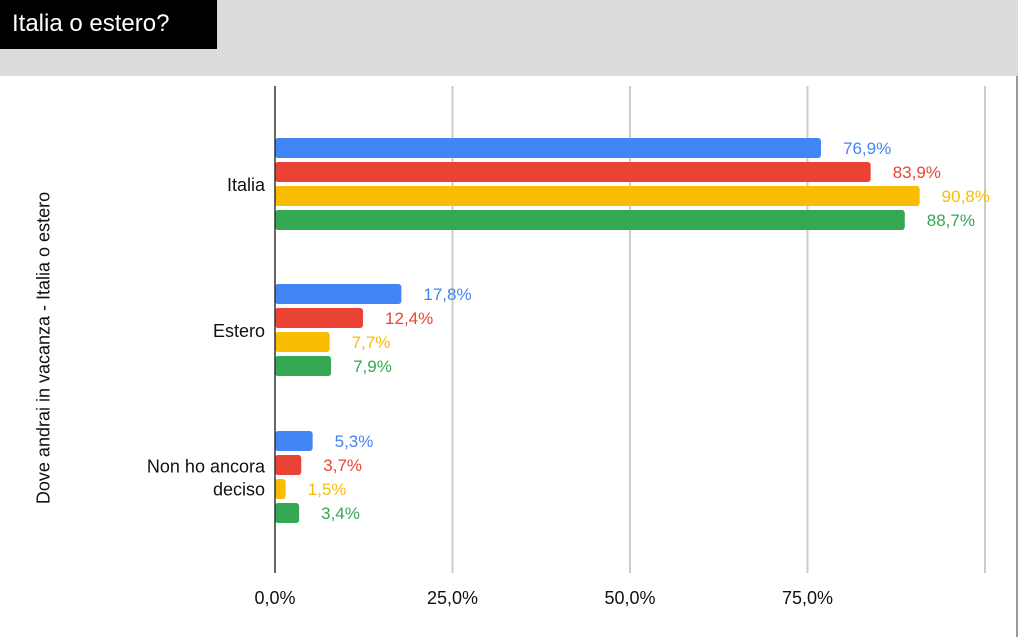 This screenshot has width=1018, height=637. What do you see at coordinates (239, 490) in the screenshot?
I see `category-label: deciso` at bounding box center [239, 490].